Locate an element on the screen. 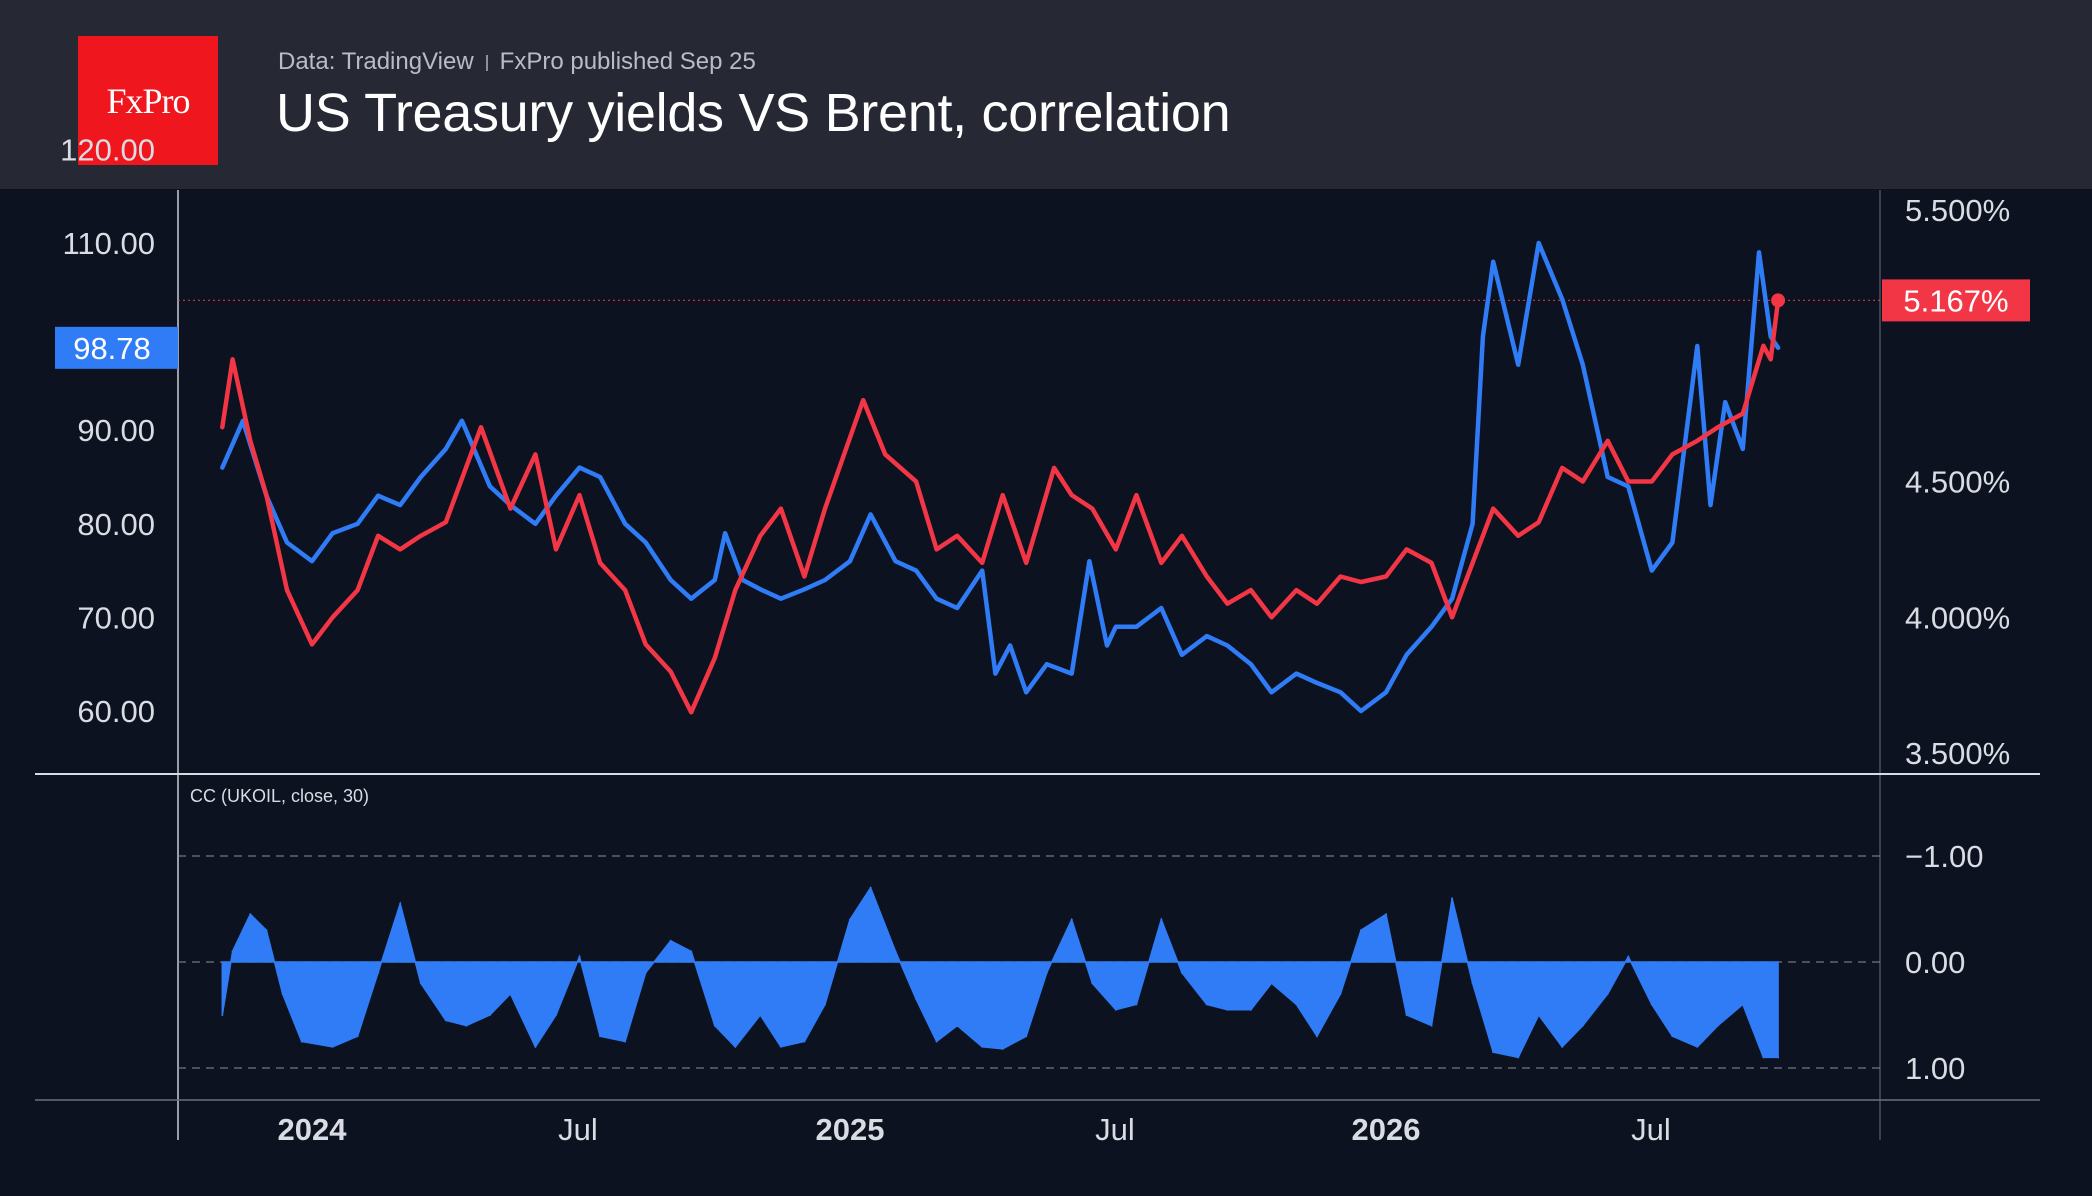 The width and height of the screenshot is (2092, 1196). meta-line: Data: TradingView FxPro published Sep 25 is located at coordinates (517, 62).